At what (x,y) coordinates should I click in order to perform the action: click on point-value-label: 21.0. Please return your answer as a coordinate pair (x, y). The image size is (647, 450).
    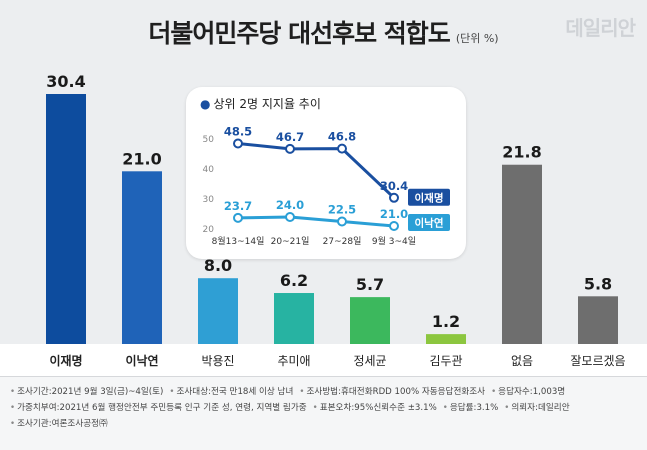
    Looking at the image, I should click on (394, 214).